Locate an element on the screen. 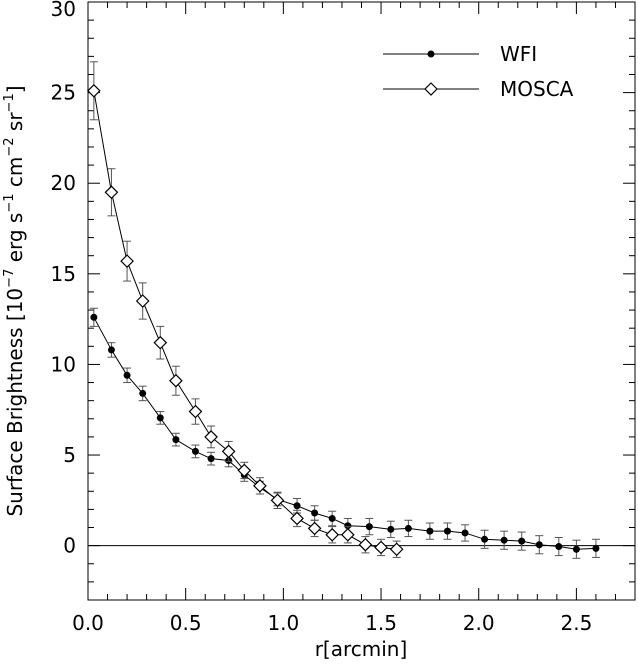 Image resolution: width=638 pixels, height=665 pixels. x-axis-label: r[arcmin] is located at coordinates (361, 649).